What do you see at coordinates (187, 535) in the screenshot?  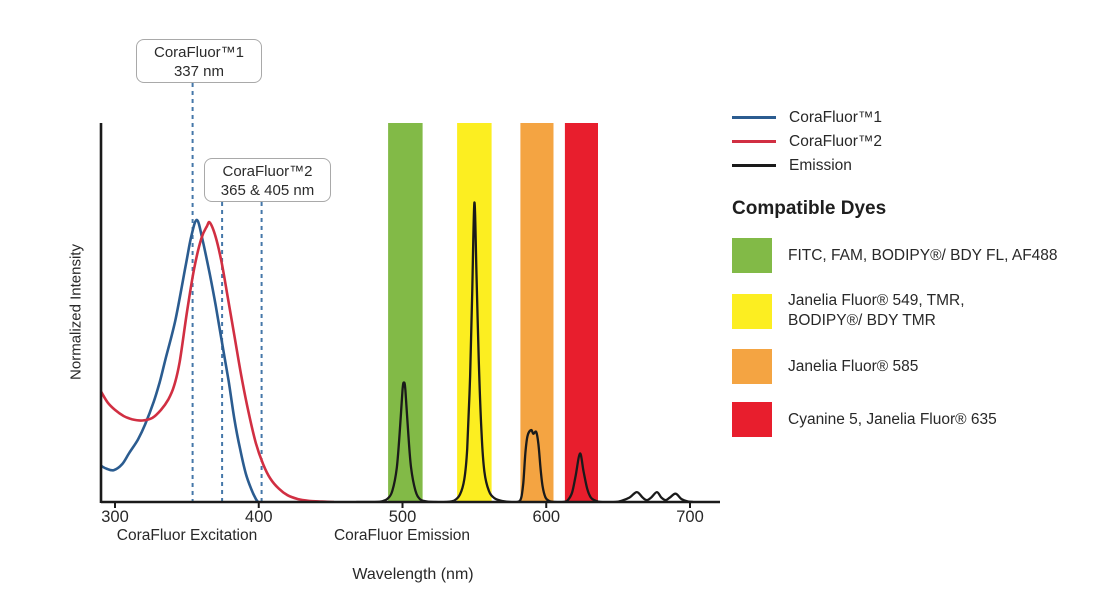 I see `x-region-label-excitation: CoraFluor Excitation` at bounding box center [187, 535].